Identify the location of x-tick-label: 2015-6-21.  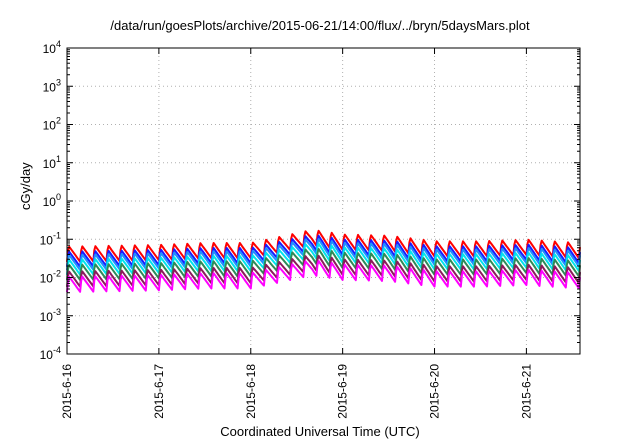
(526, 391).